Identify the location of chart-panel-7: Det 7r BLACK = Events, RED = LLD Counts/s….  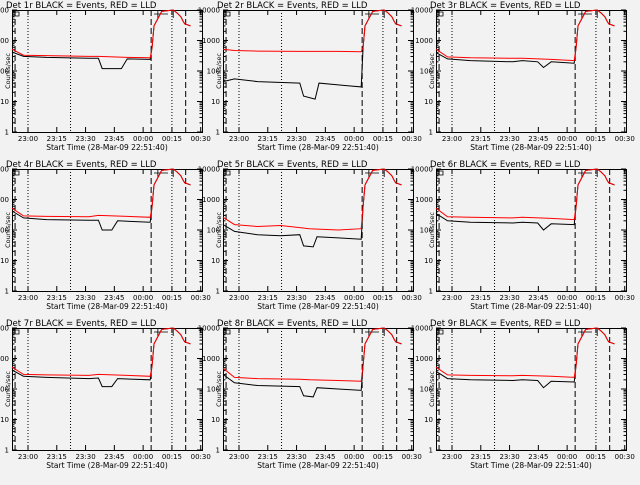
(105, 394).